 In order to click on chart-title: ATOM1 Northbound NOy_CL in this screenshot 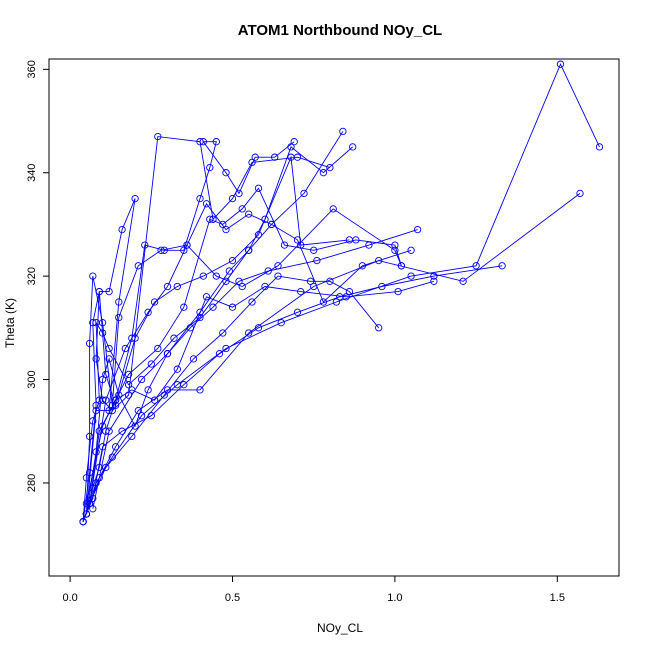, I will do `click(340, 30)`.